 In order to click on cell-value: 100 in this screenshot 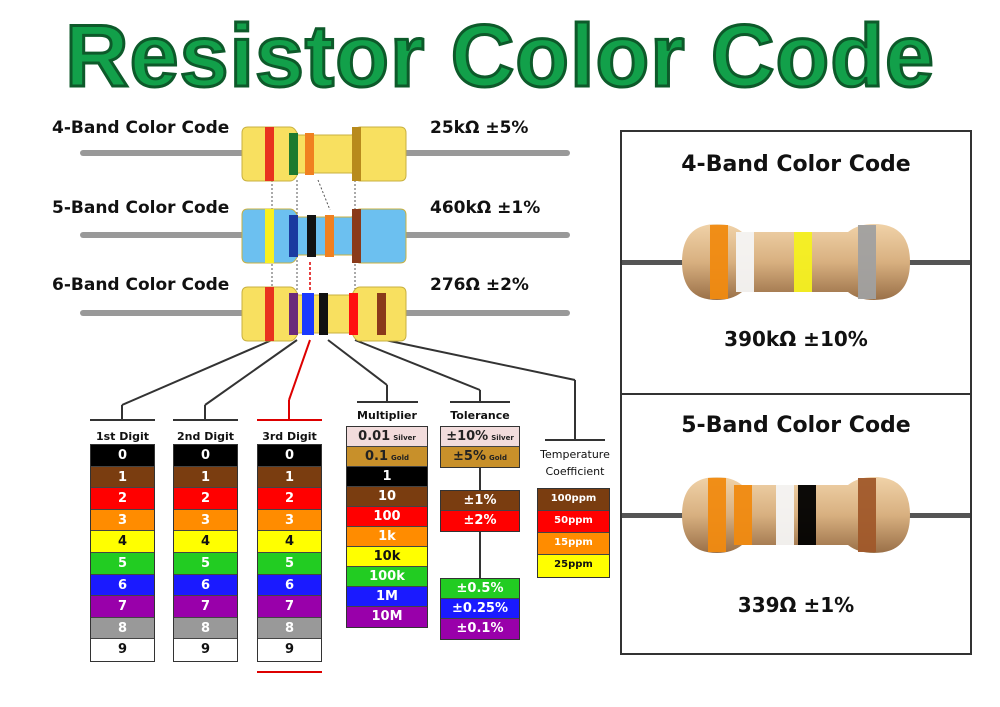, I will do `click(387, 516)`.